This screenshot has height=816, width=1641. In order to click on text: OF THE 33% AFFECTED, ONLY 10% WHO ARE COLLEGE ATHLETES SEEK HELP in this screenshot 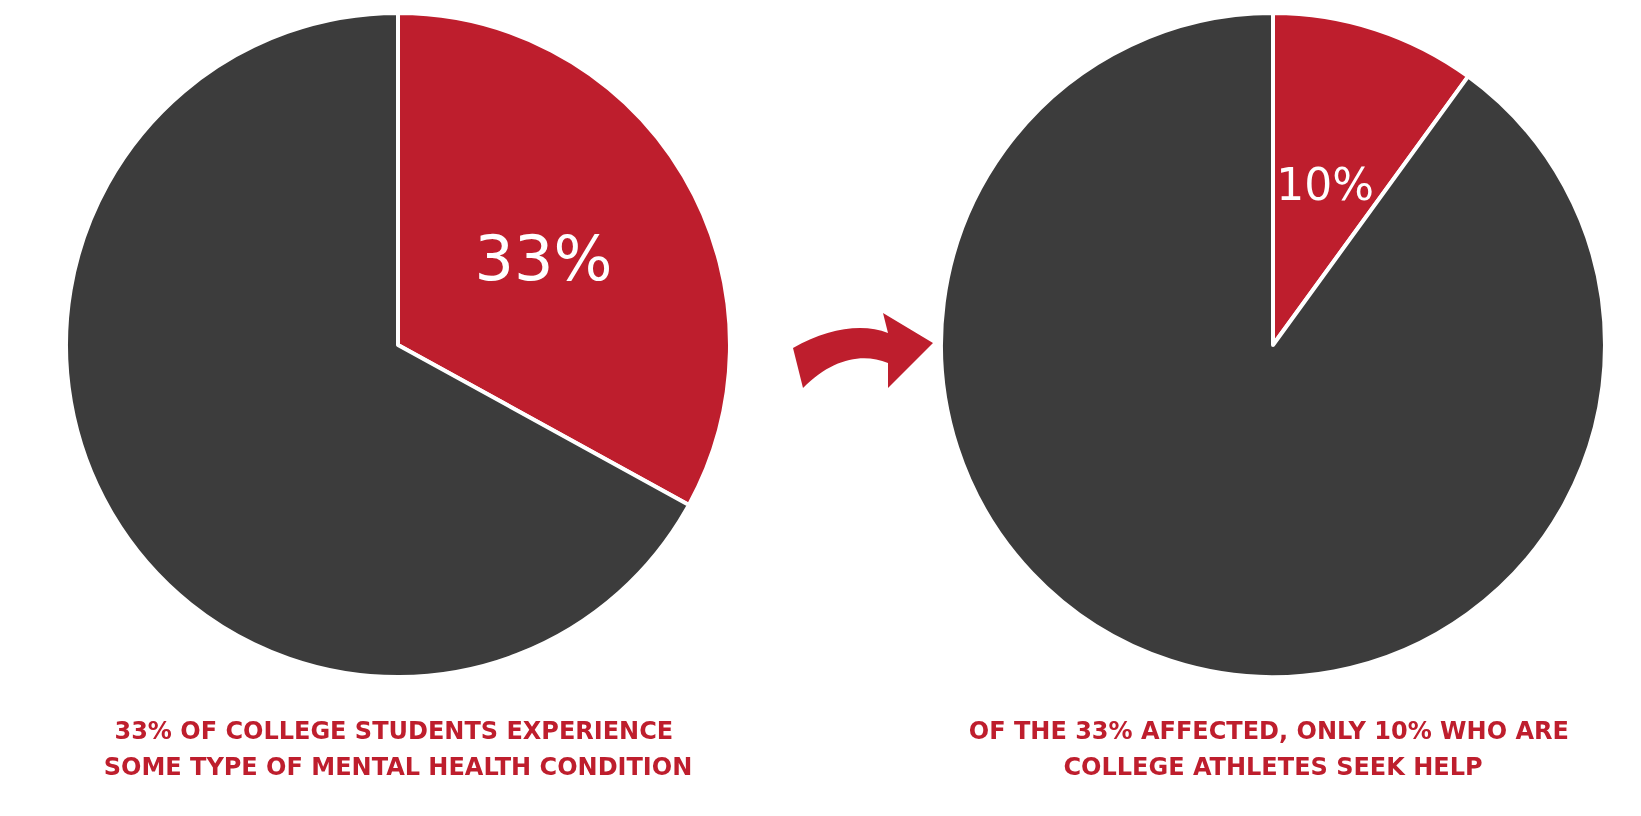, I will do `click(1273, 749)`.